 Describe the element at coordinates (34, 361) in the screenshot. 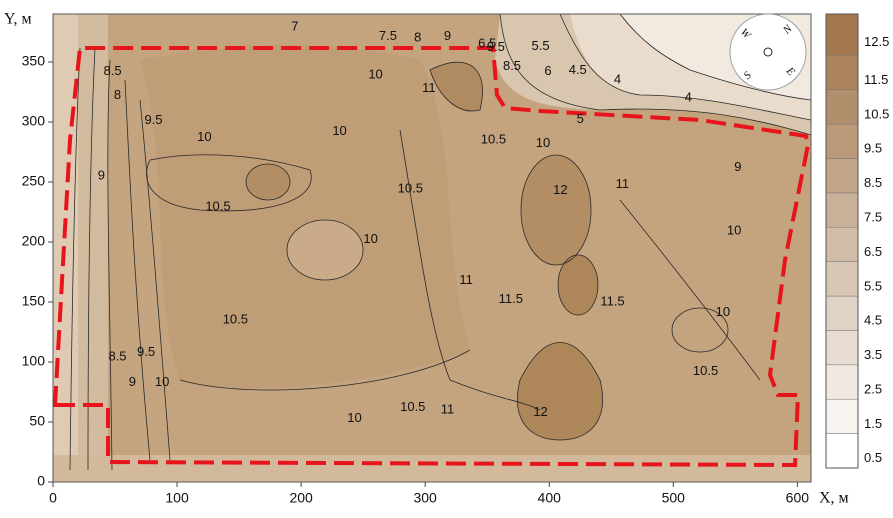

I see `y-tick-label: 100` at that location.